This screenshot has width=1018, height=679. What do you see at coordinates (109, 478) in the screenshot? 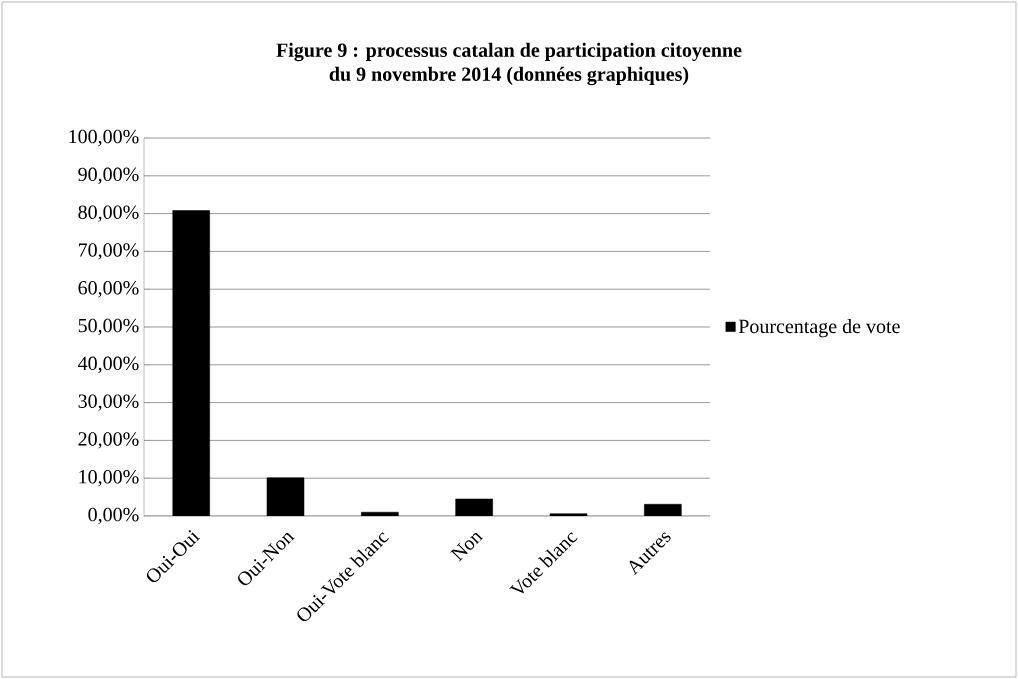
I see `y-tick-label: 10,00%` at bounding box center [109, 478].